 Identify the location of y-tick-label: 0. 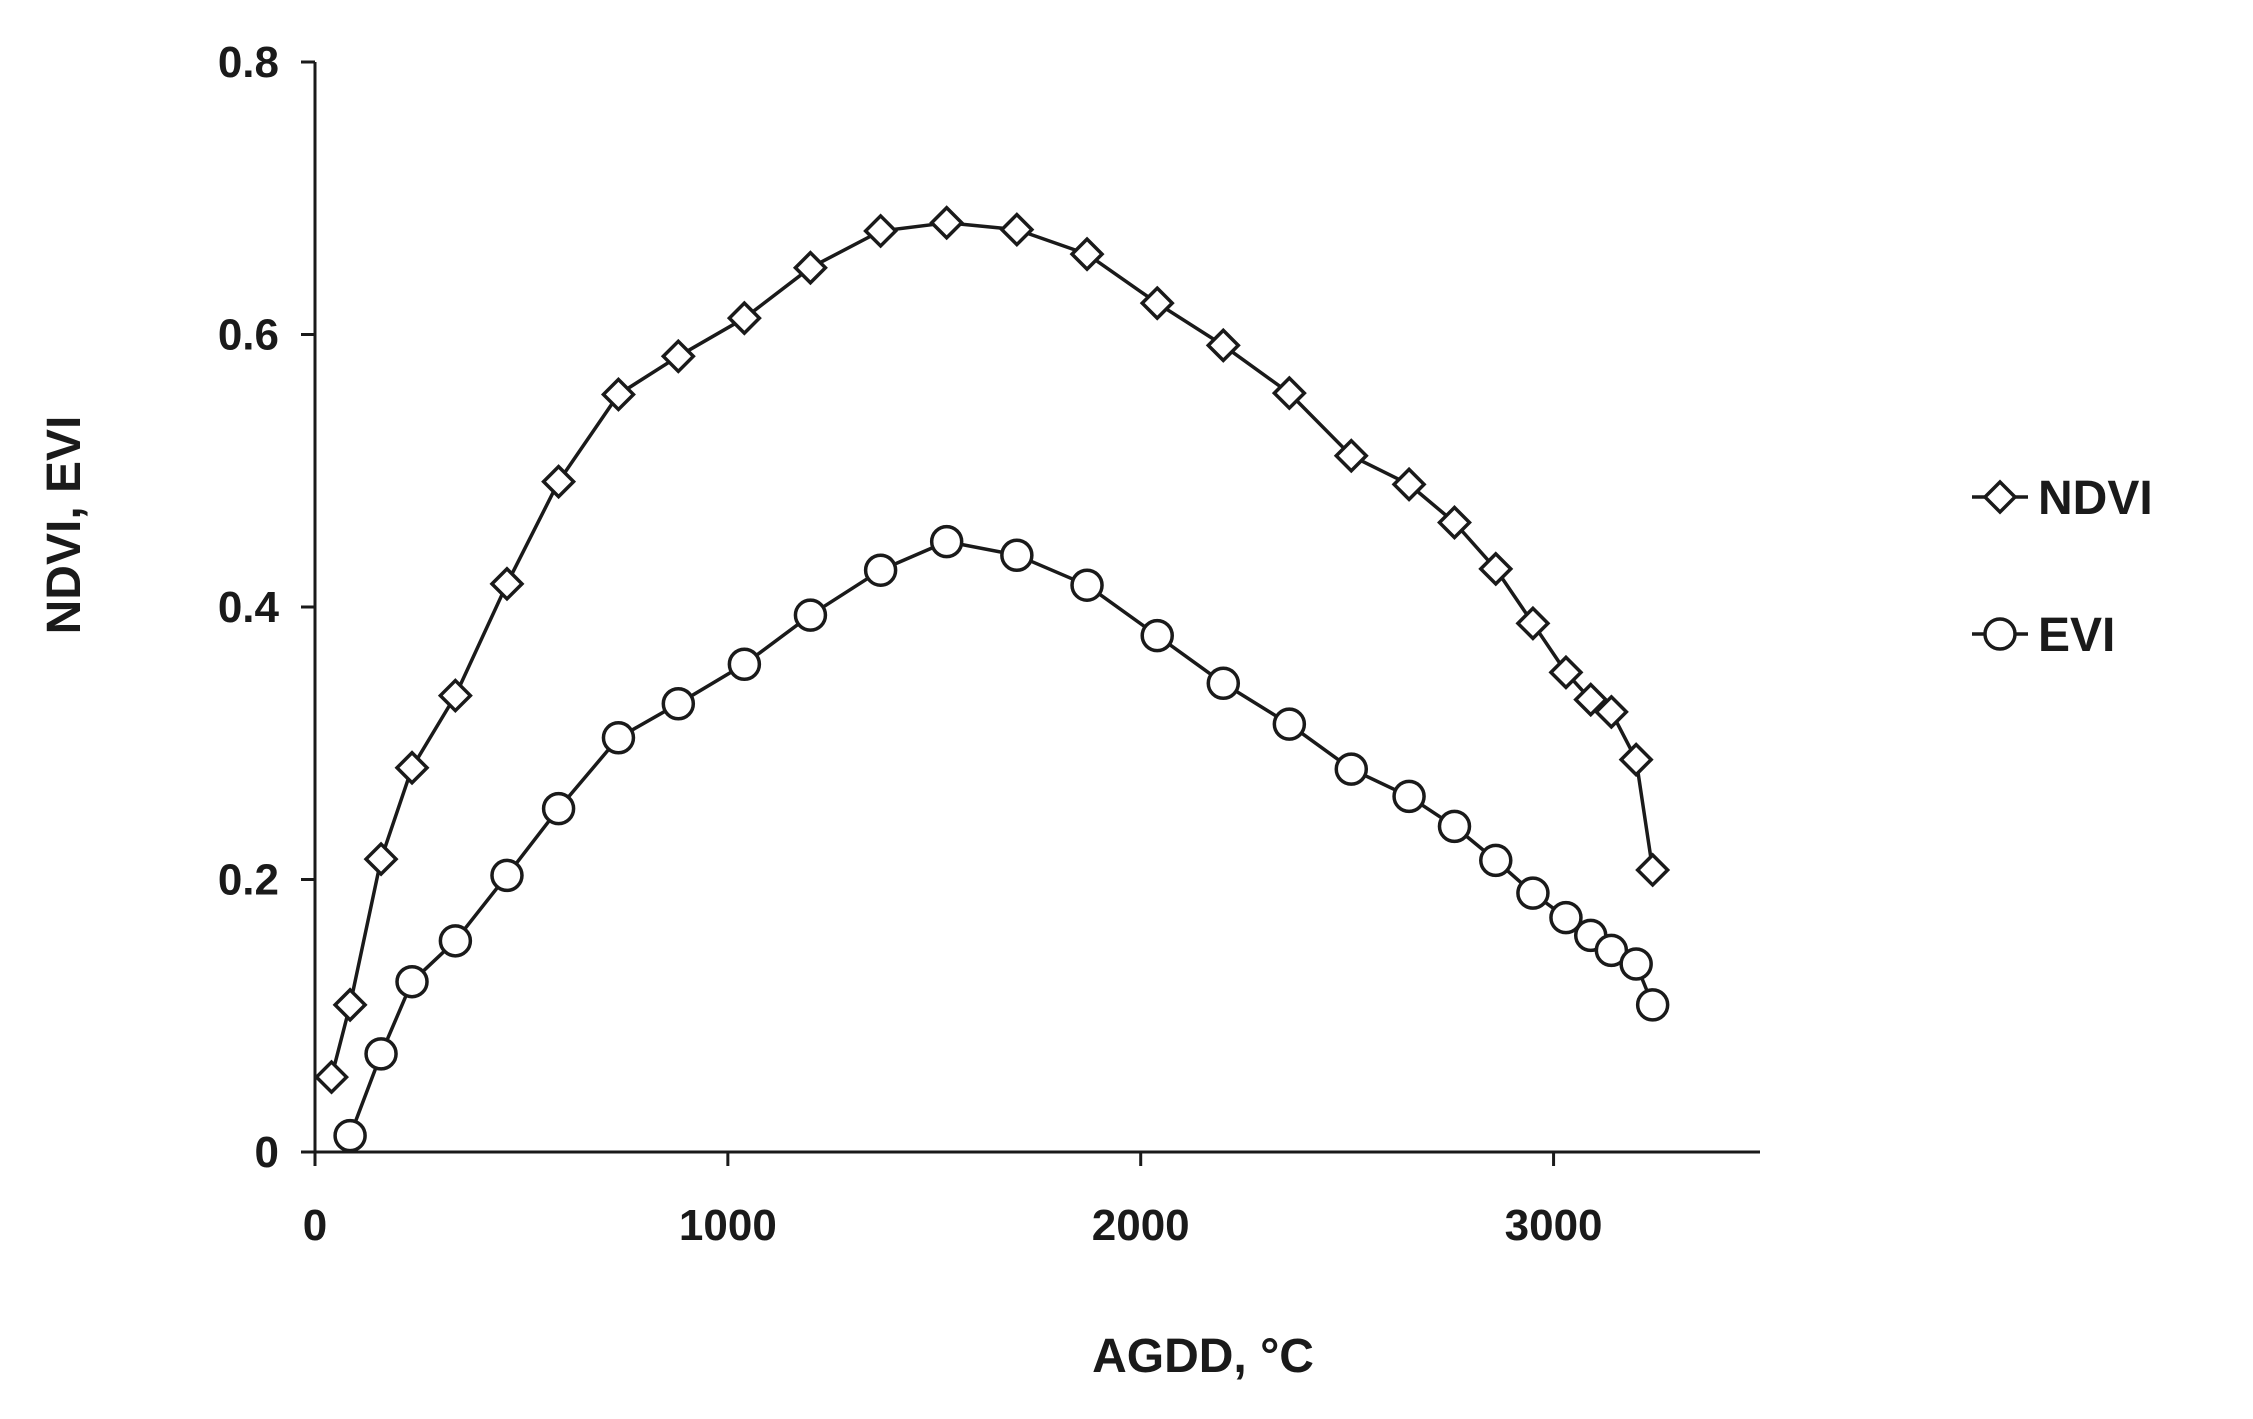
(267, 1152).